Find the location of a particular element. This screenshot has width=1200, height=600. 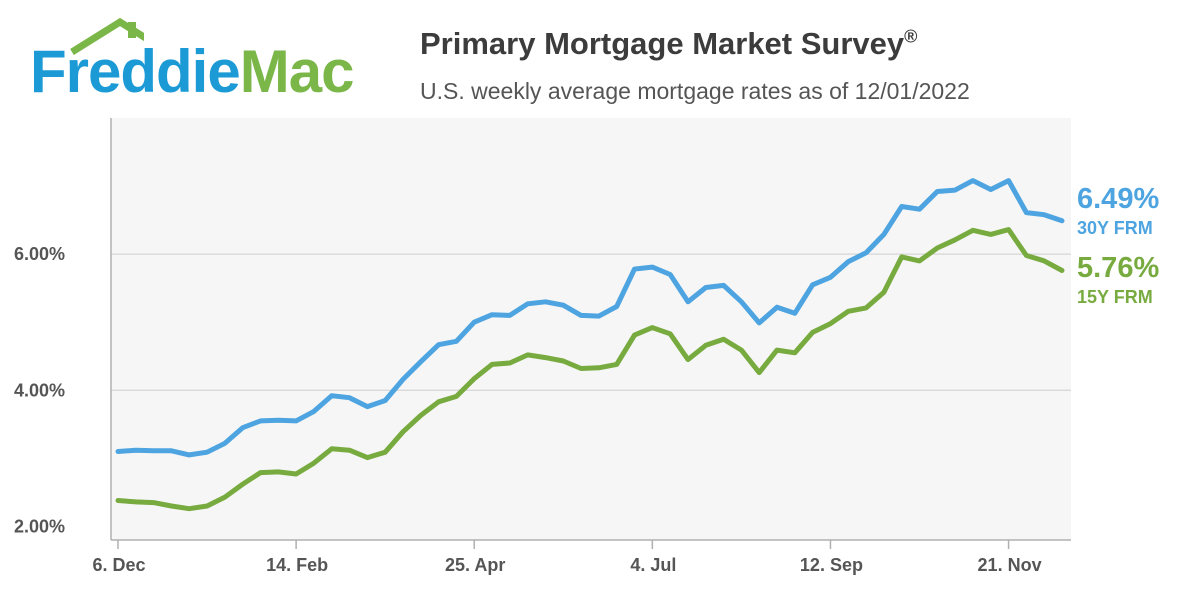

x-axis-ticks: 6. Dec 14. Feb 25. Apr 4. Jul 12. Sep 21. Nov is located at coordinates (567, 557).